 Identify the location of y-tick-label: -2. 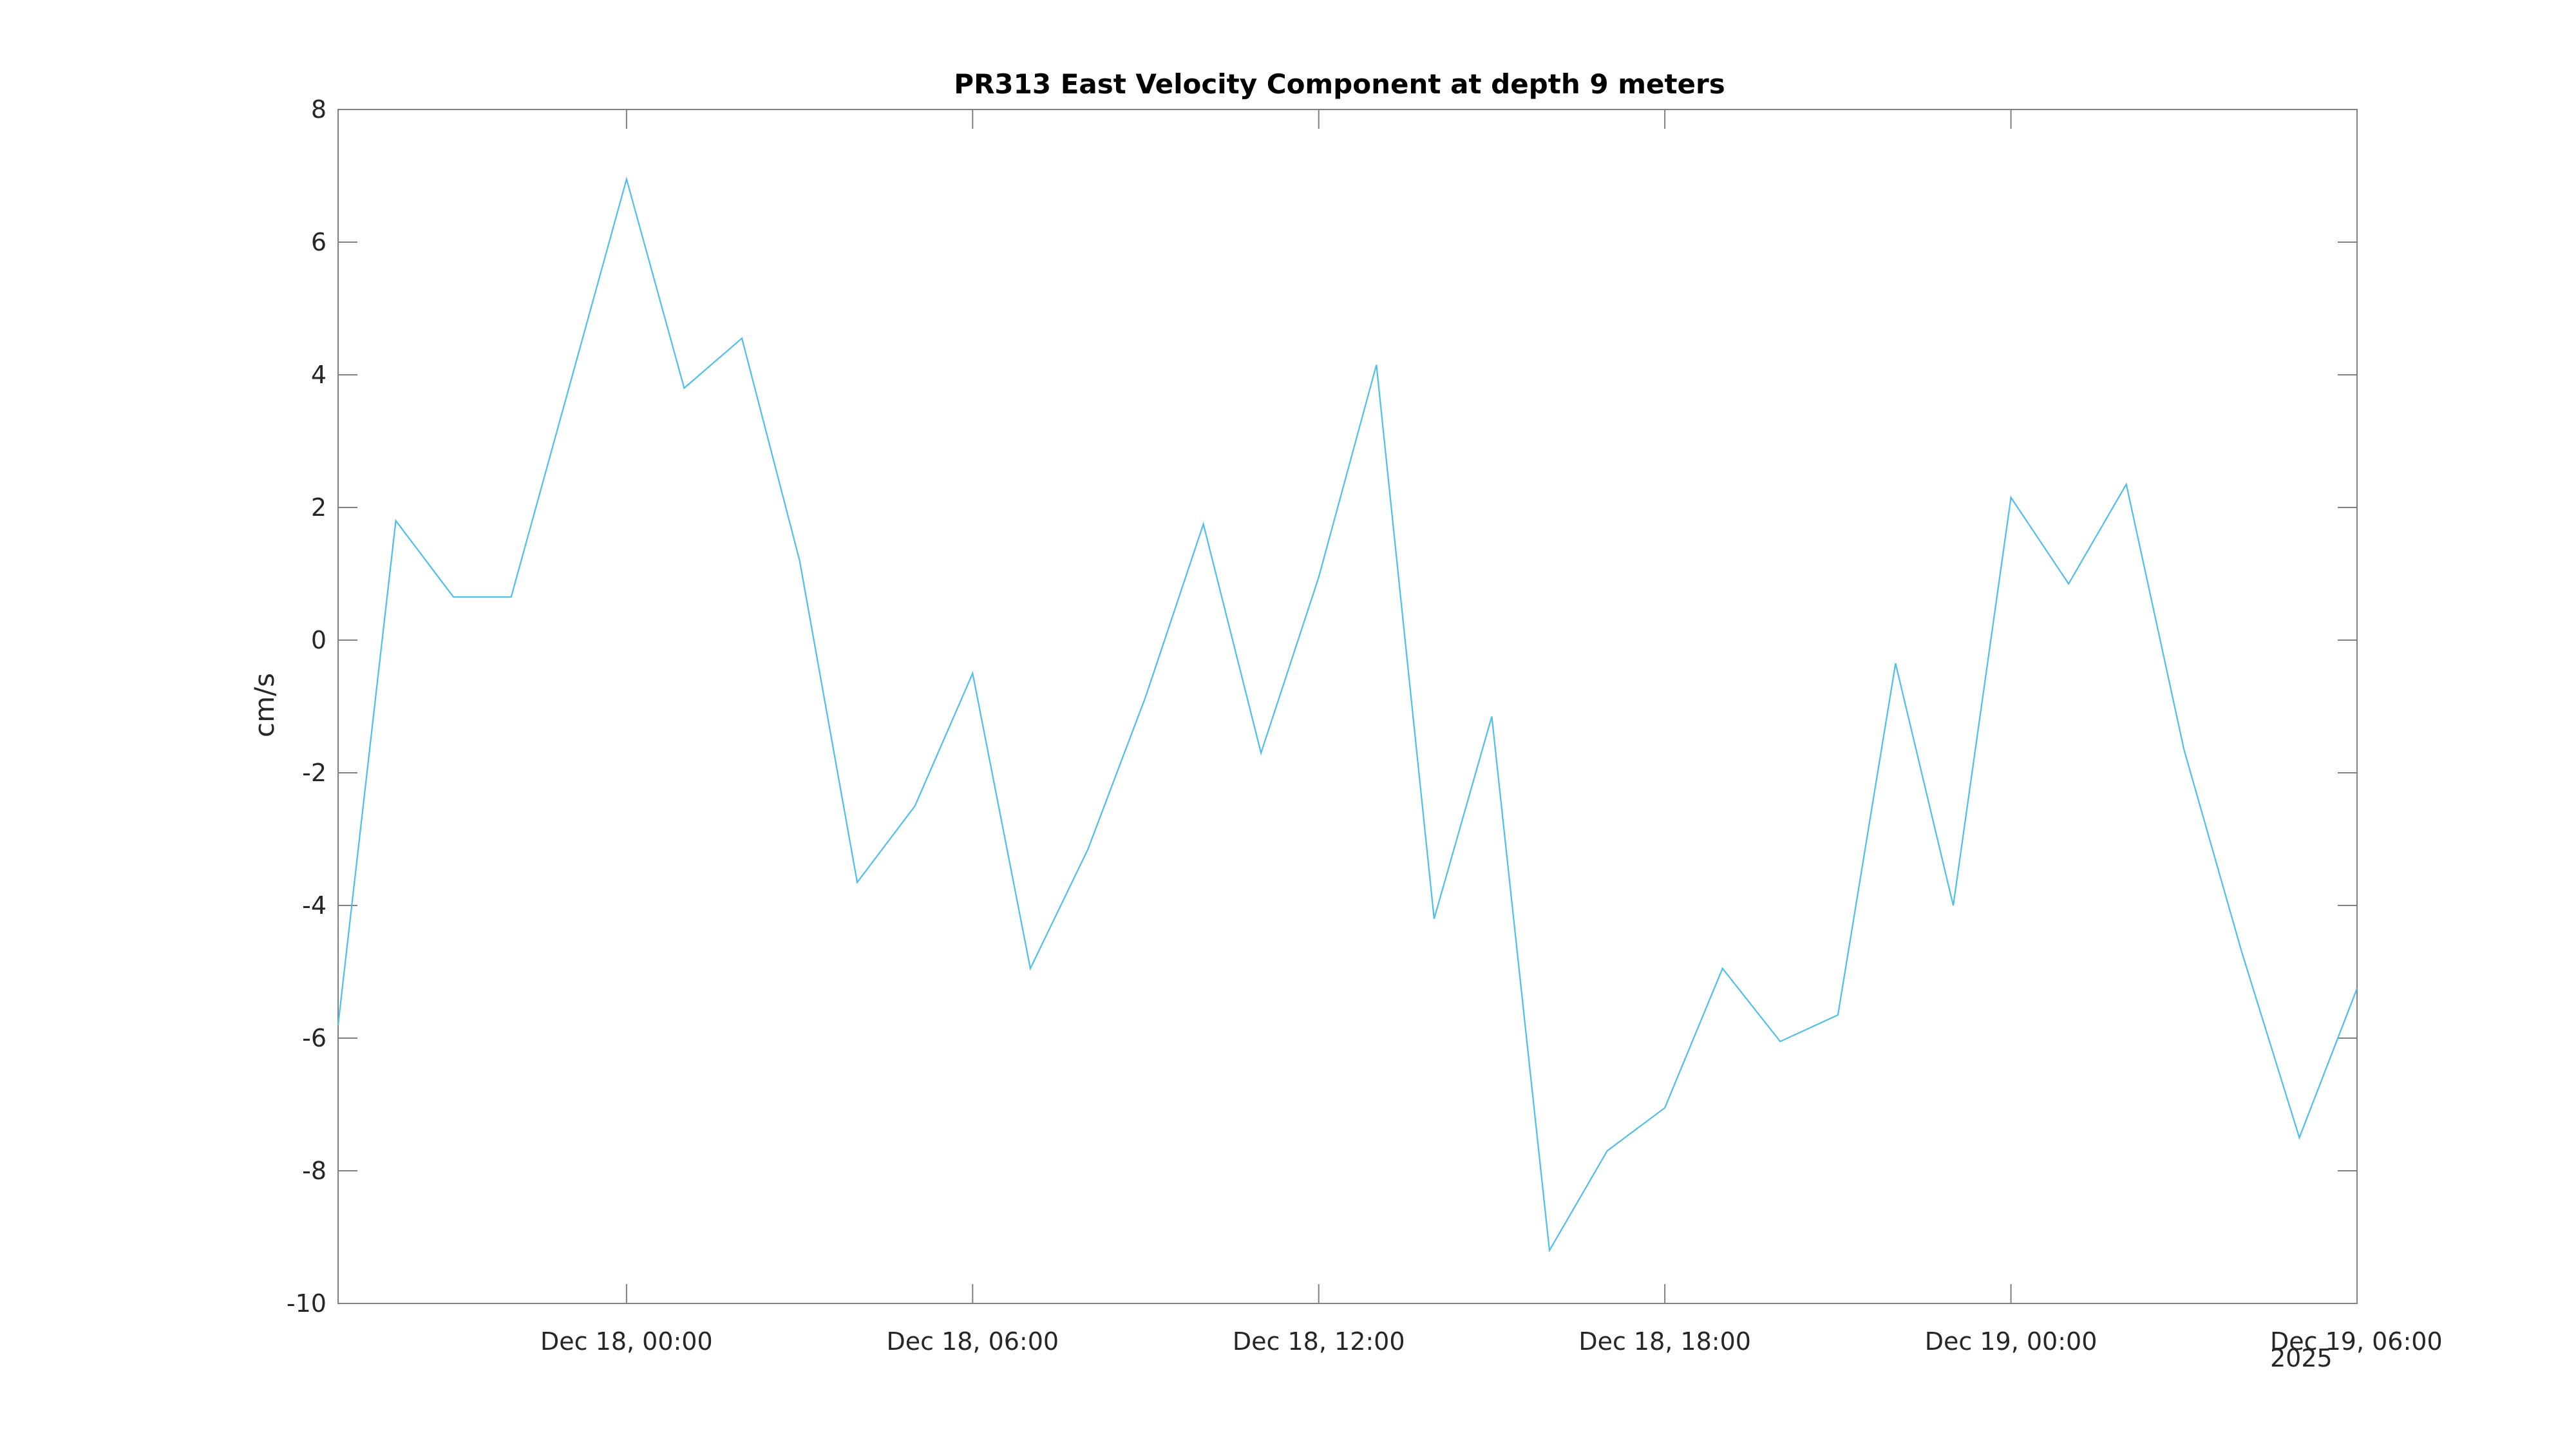
(314, 773).